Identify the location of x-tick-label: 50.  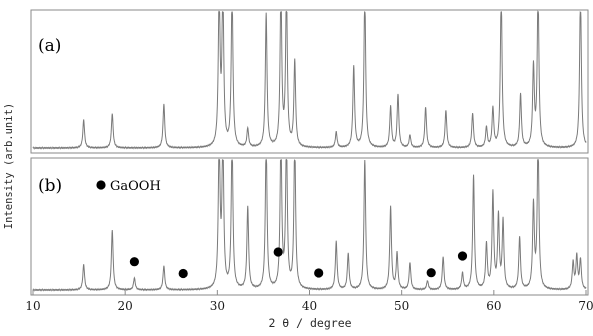
(401, 306).